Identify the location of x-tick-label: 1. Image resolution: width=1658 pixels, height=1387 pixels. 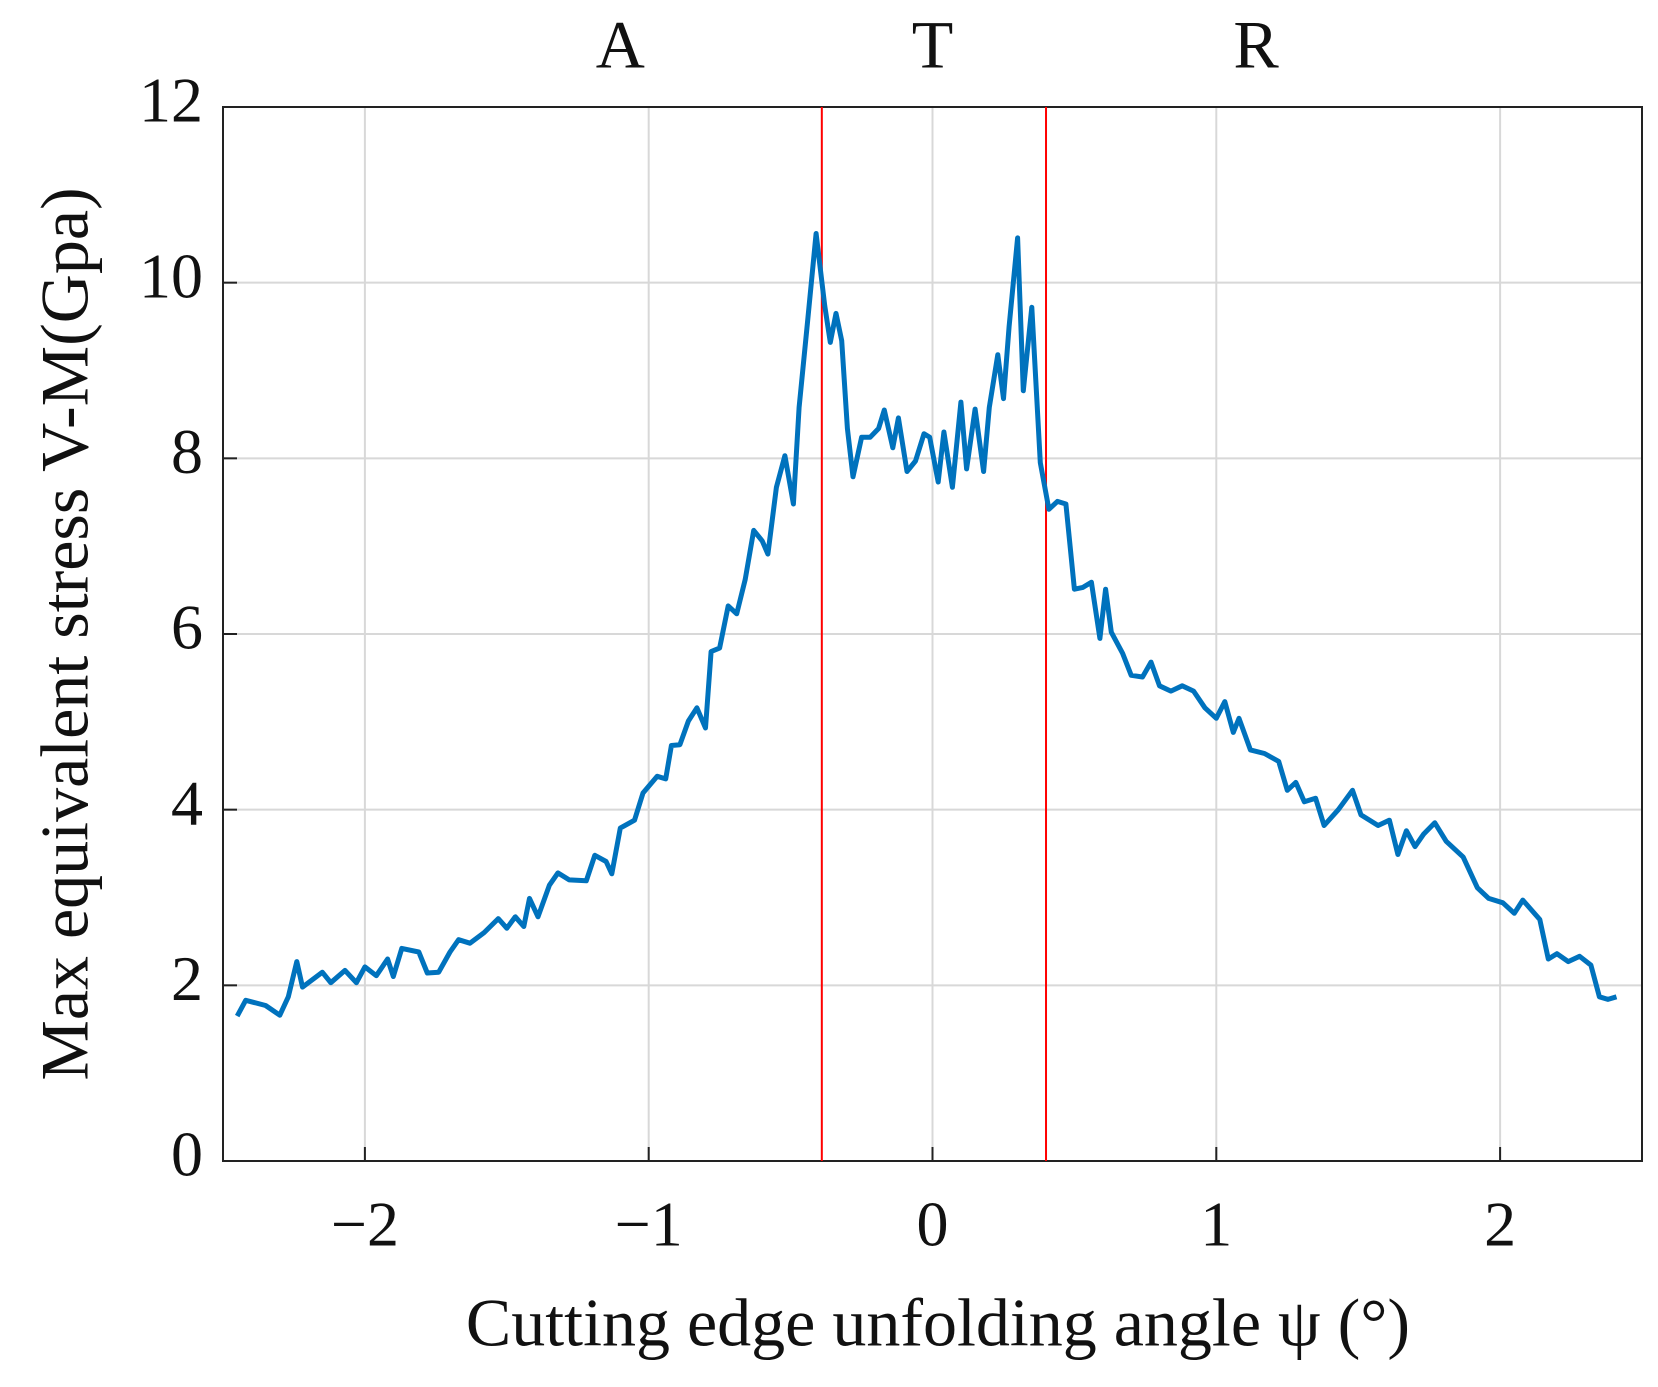
(1216, 1224).